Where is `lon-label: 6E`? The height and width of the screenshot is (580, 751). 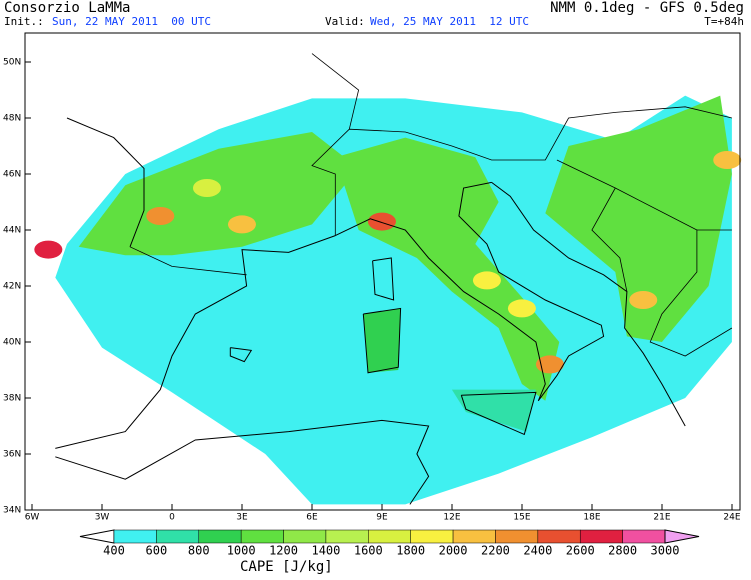
lon-label: 6E is located at coordinates (312, 518).